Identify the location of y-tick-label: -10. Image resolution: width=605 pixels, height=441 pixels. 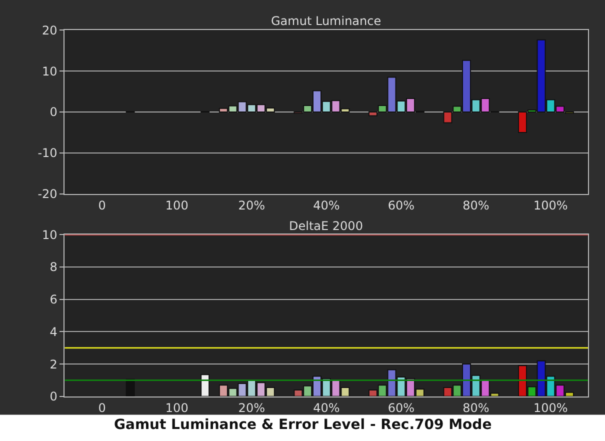
(48, 153).